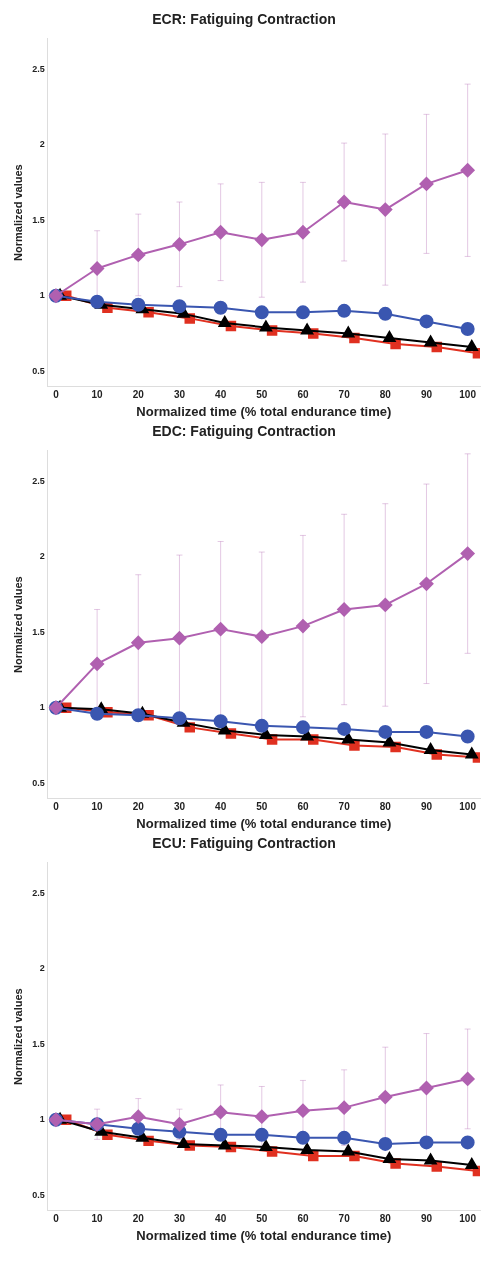 This screenshot has height=1263, width=502. Describe the element at coordinates (244, 431) in the screenshot. I see `chart-title: EDC: Fatiguing Contraction` at that location.